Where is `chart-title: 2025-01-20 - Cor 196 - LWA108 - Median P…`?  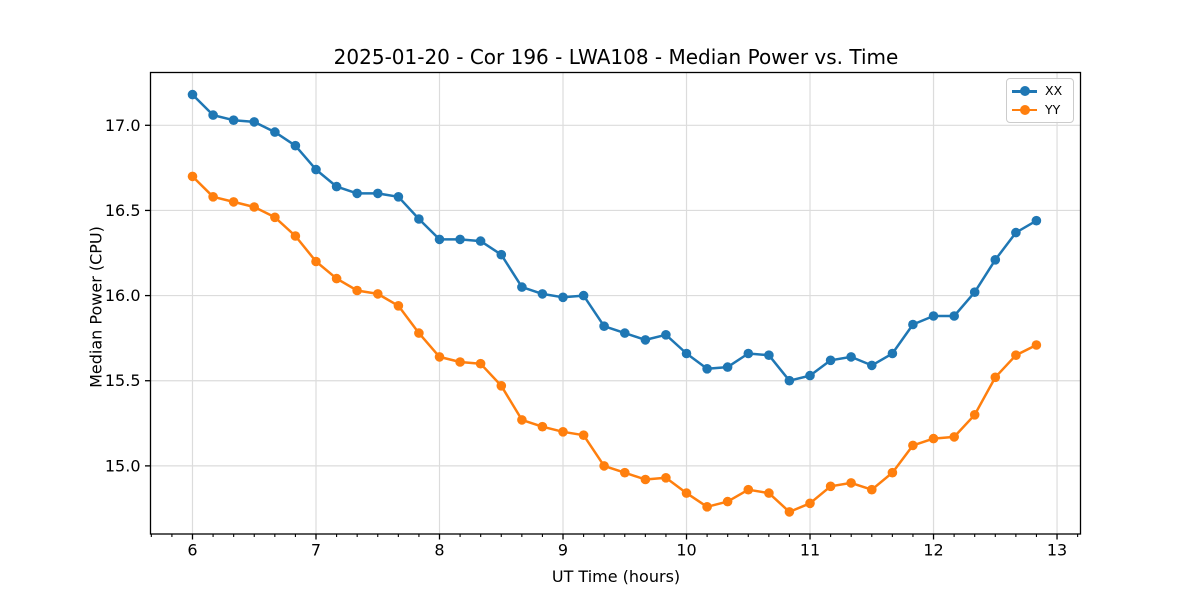 chart-title: 2025-01-20 - Cor 196 - LWA108 - Median P… is located at coordinates (616, 57).